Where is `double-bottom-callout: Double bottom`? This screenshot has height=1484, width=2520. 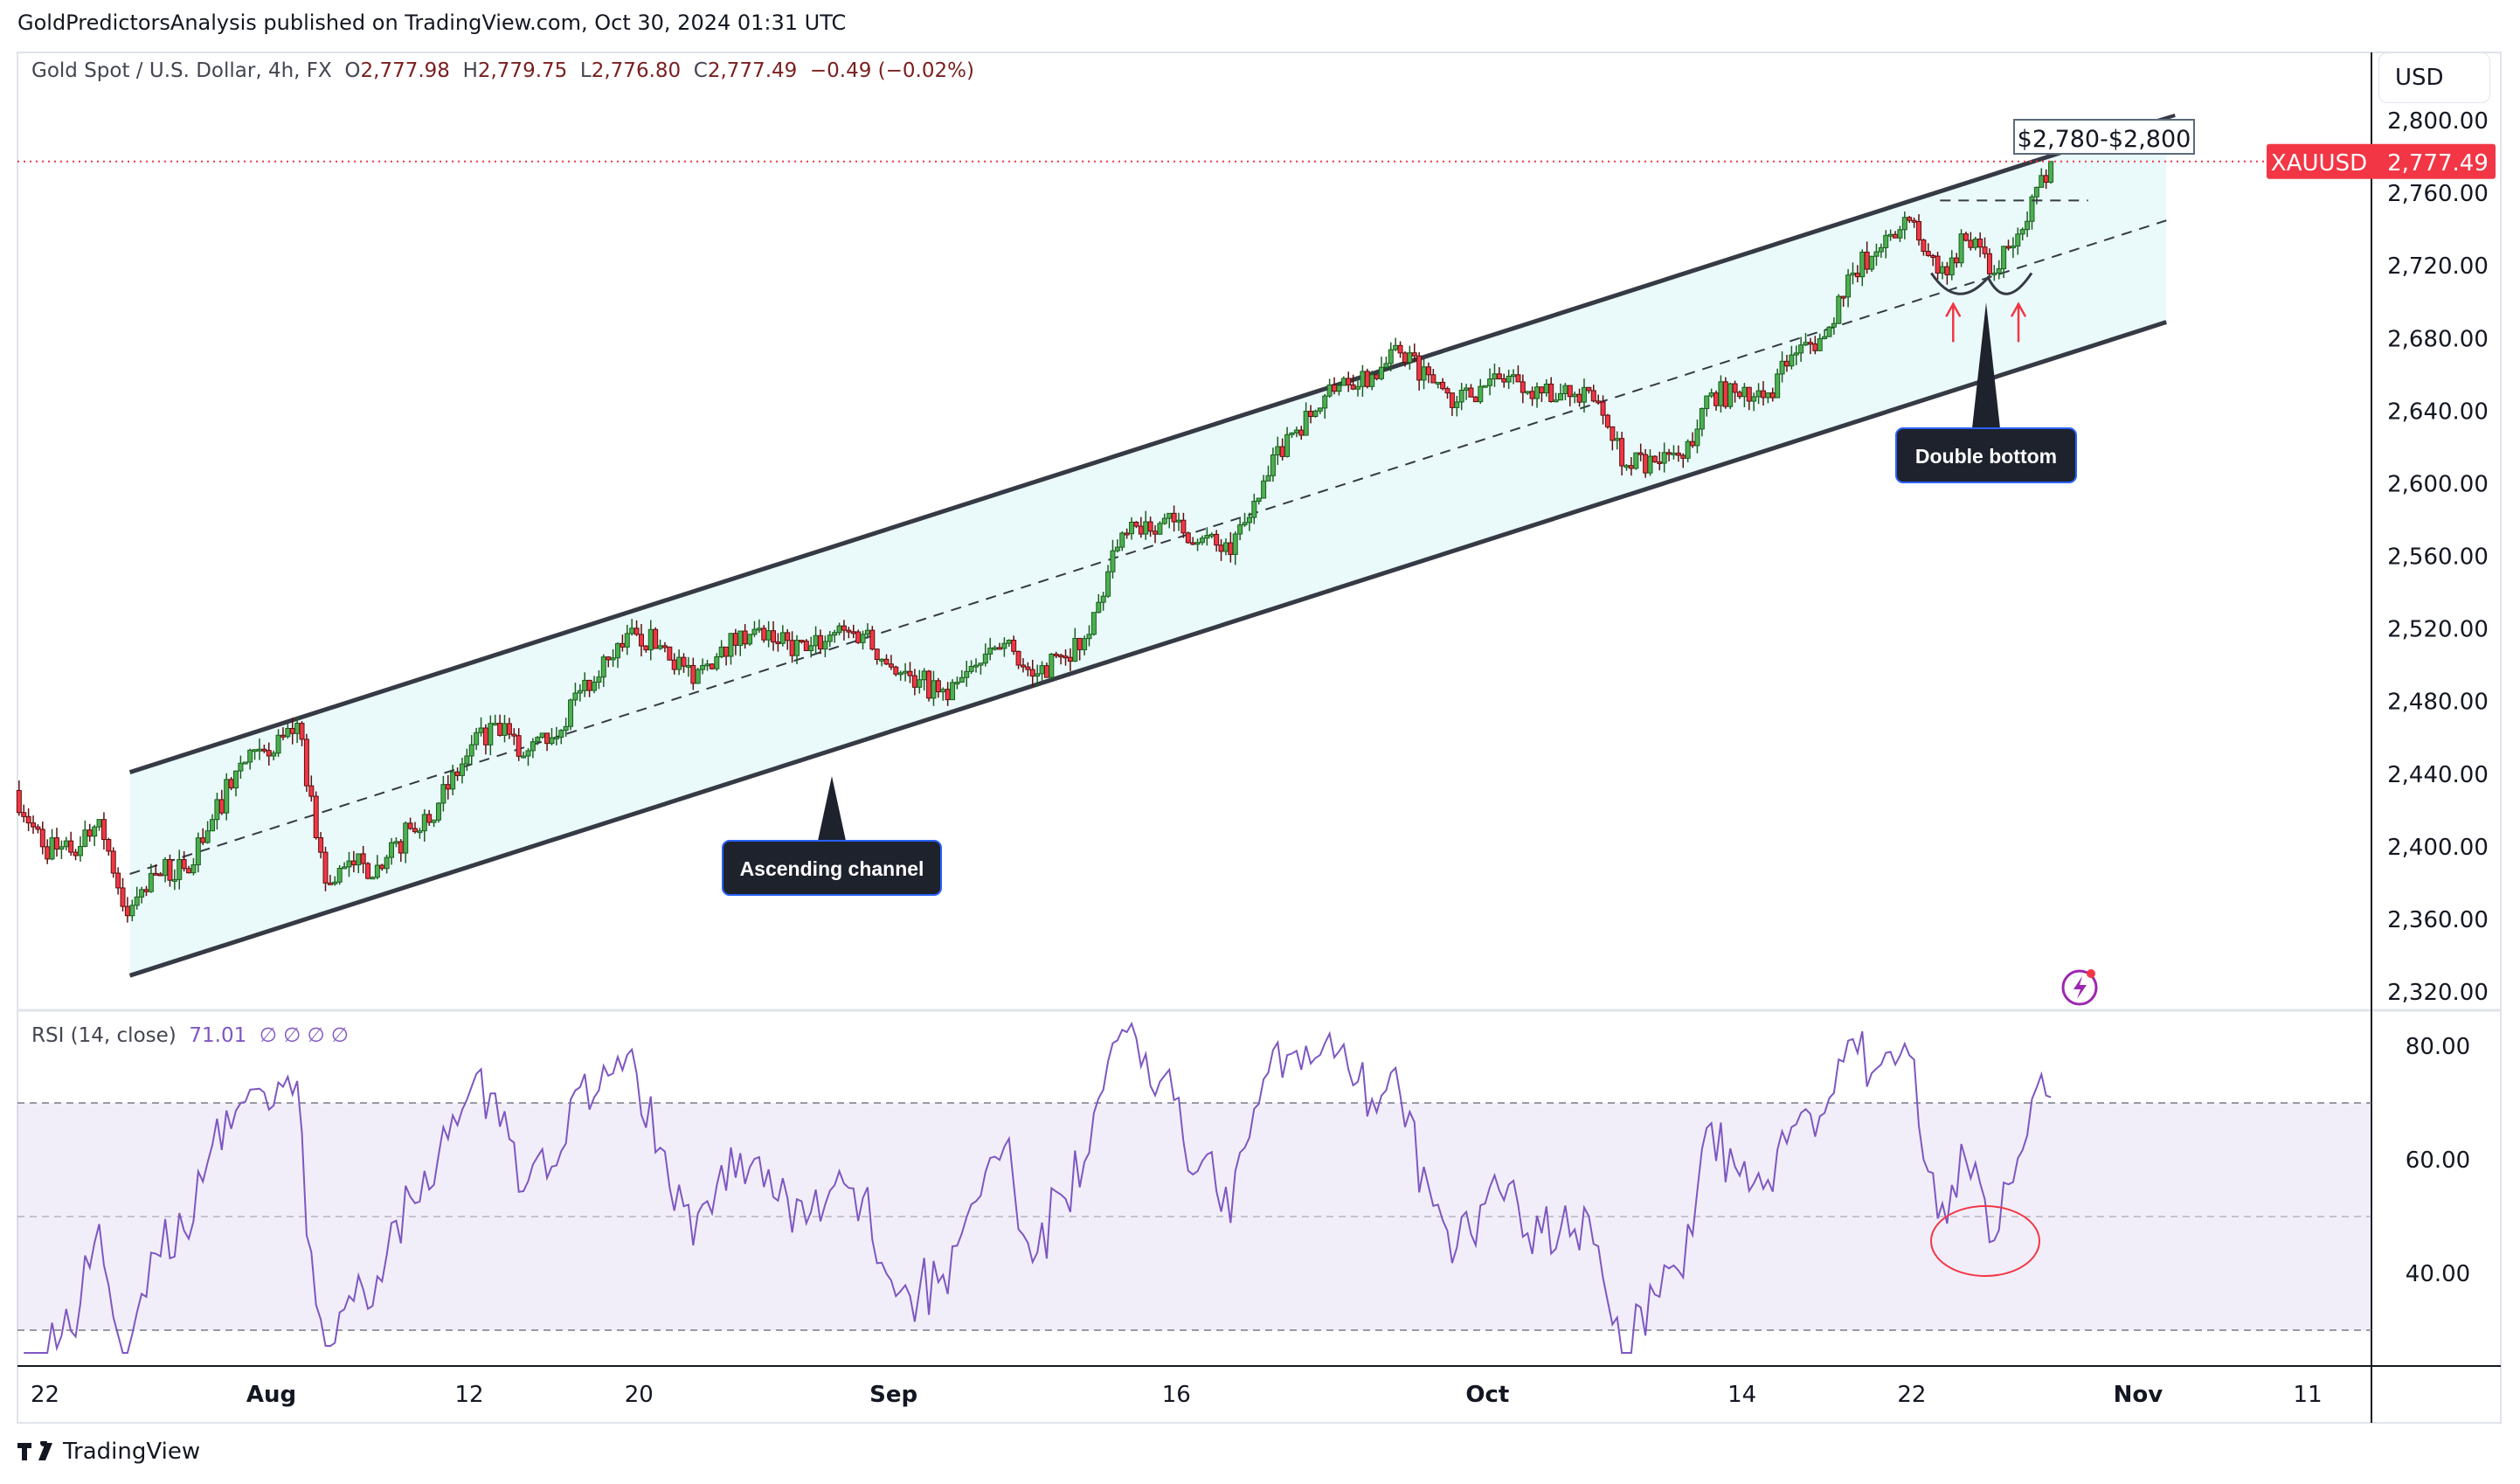
double-bottom-callout: Double bottom is located at coordinates (1986, 392).